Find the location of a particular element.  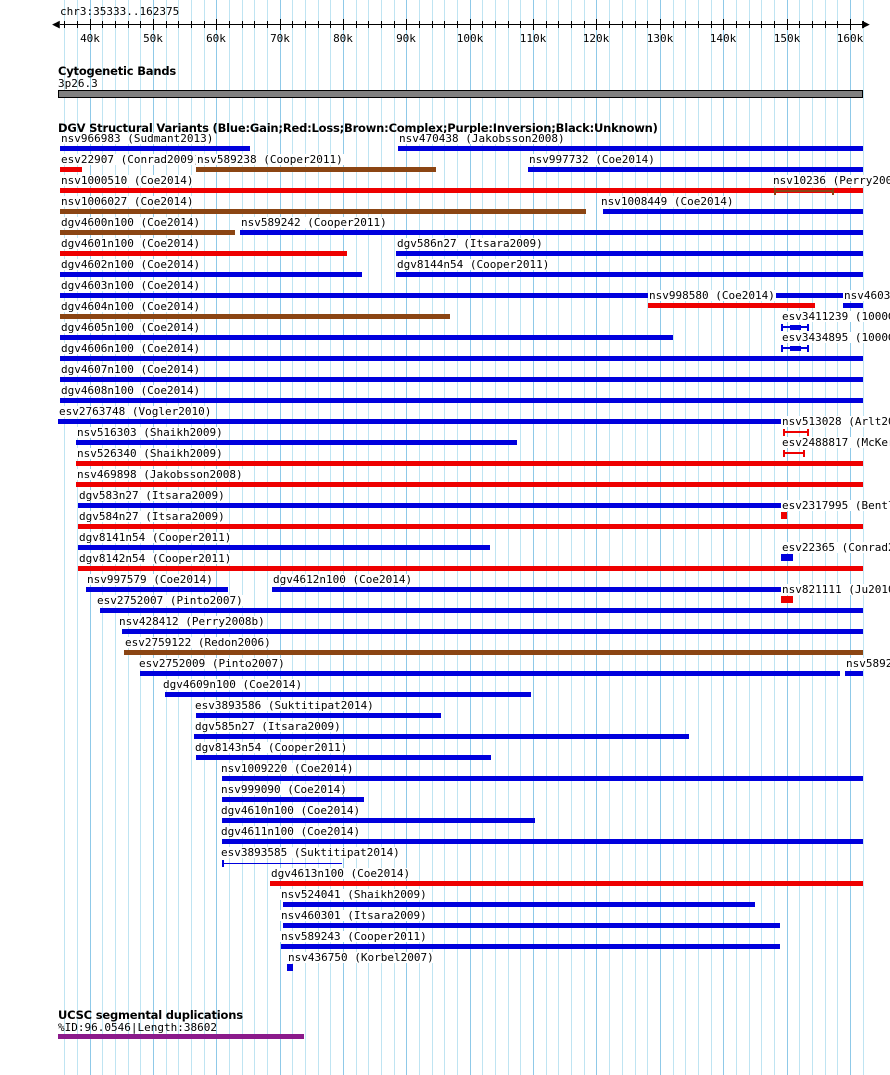

cytoband-bar is located at coordinates (460, 94).